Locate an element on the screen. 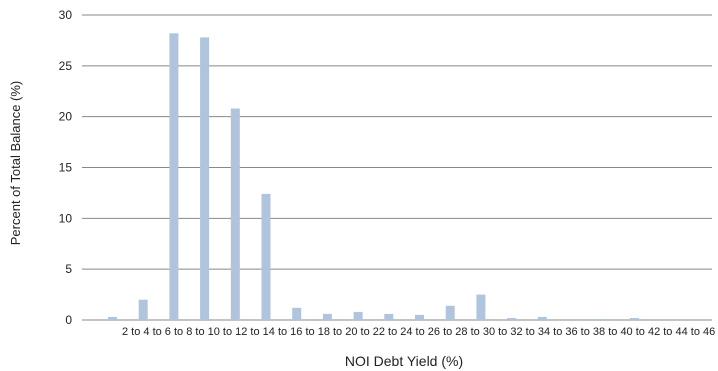 The width and height of the screenshot is (718, 371). y-axis-title: Percent of Total Balance (%) is located at coordinates (15, 163).